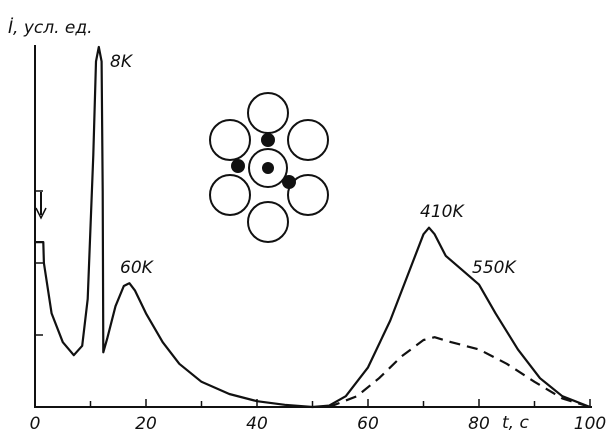 The image size is (615, 438). I want to click on x-tick-label: 80, so click(479, 424).